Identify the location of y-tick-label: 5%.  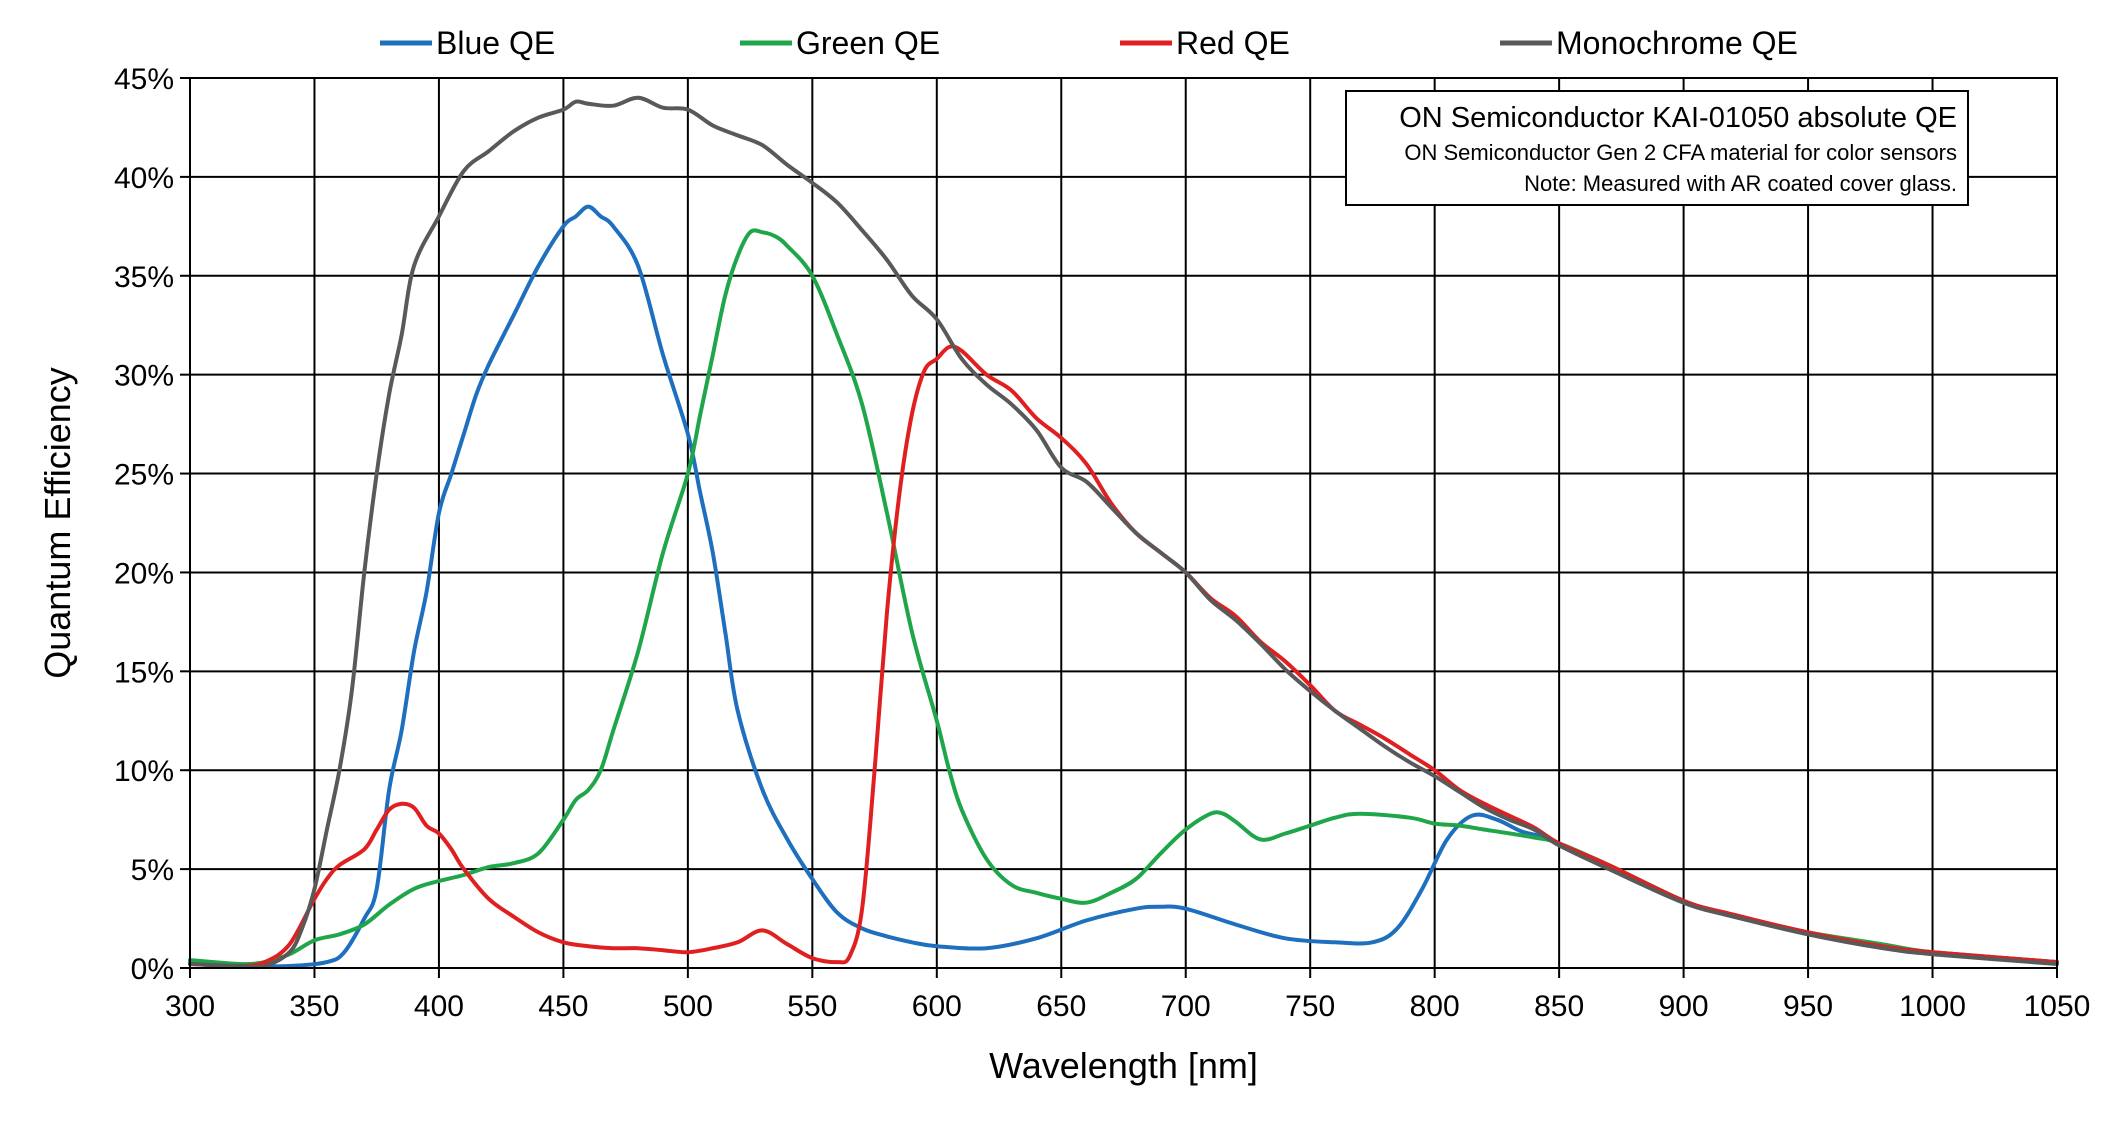
(152, 870).